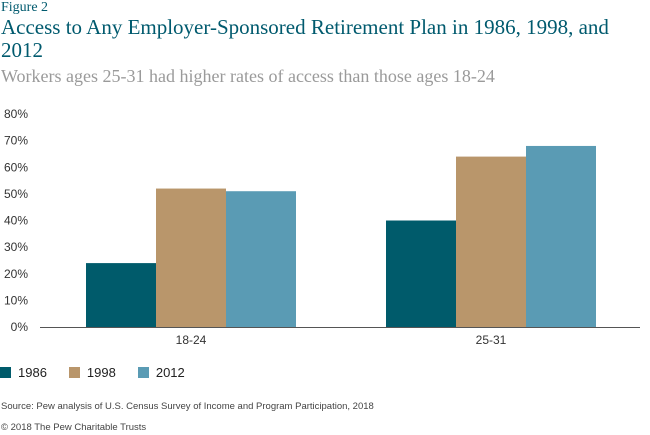  What do you see at coordinates (16, 221) in the screenshot?
I see `y-tick-label: 40%` at bounding box center [16, 221].